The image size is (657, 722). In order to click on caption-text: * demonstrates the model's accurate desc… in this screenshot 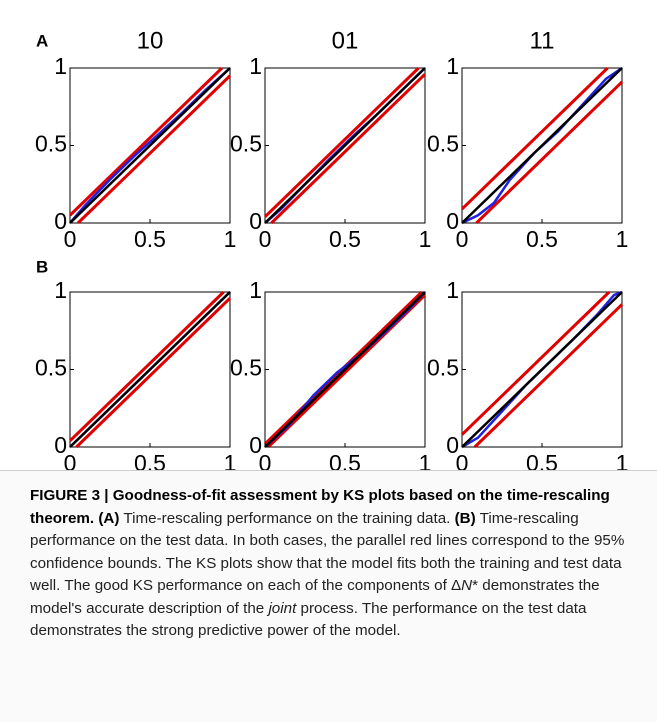, I will do `click(315, 597)`.